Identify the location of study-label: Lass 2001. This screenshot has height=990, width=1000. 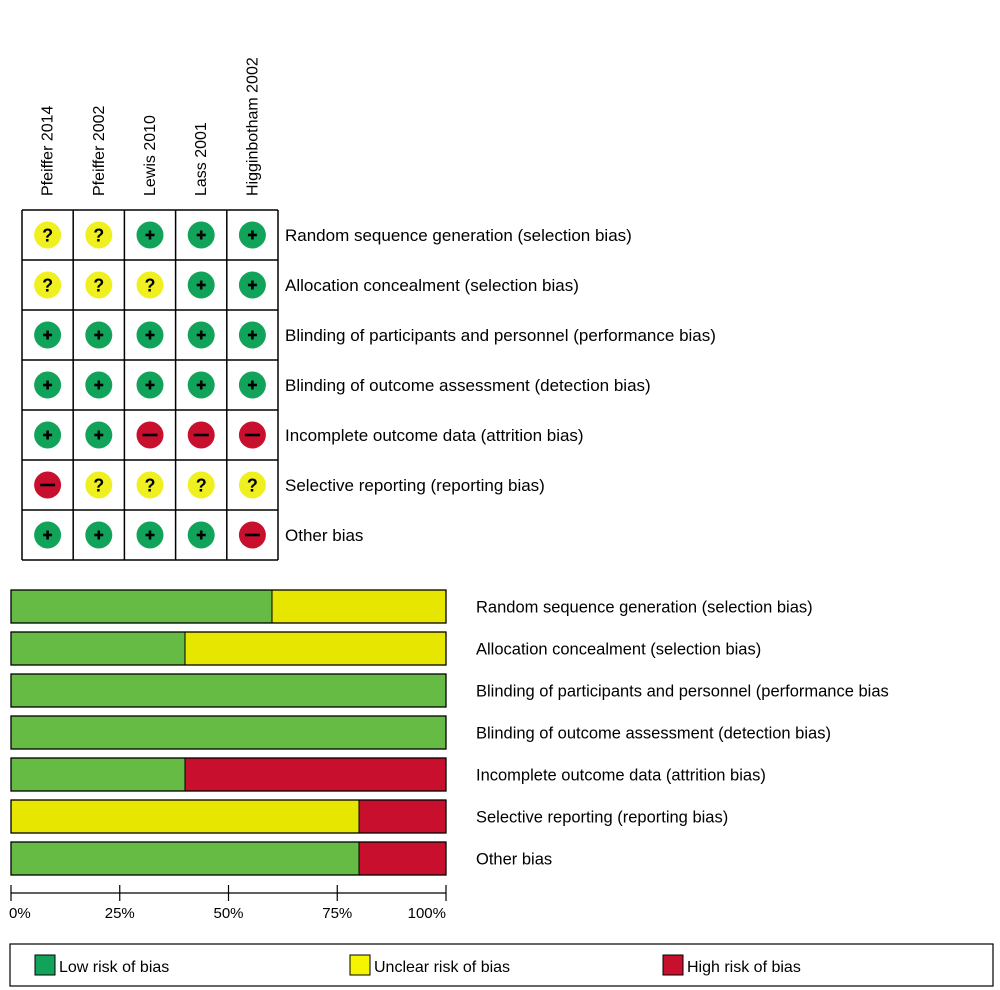
(201, 159).